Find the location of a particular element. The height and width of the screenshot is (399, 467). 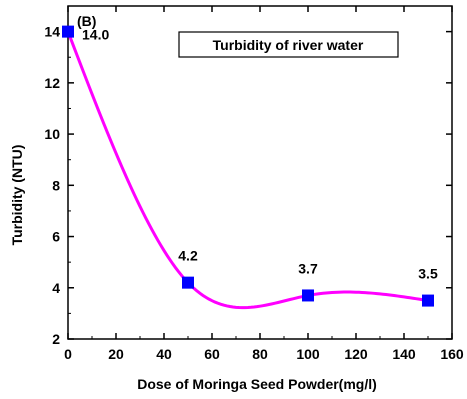

y-tick-label: 4 is located at coordinates (56, 288).